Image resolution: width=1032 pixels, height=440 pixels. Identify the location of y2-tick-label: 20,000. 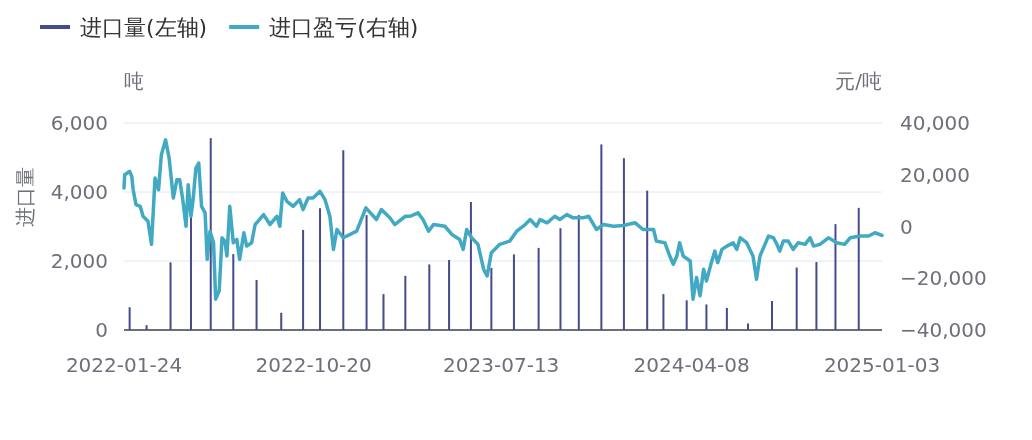
(935, 174).